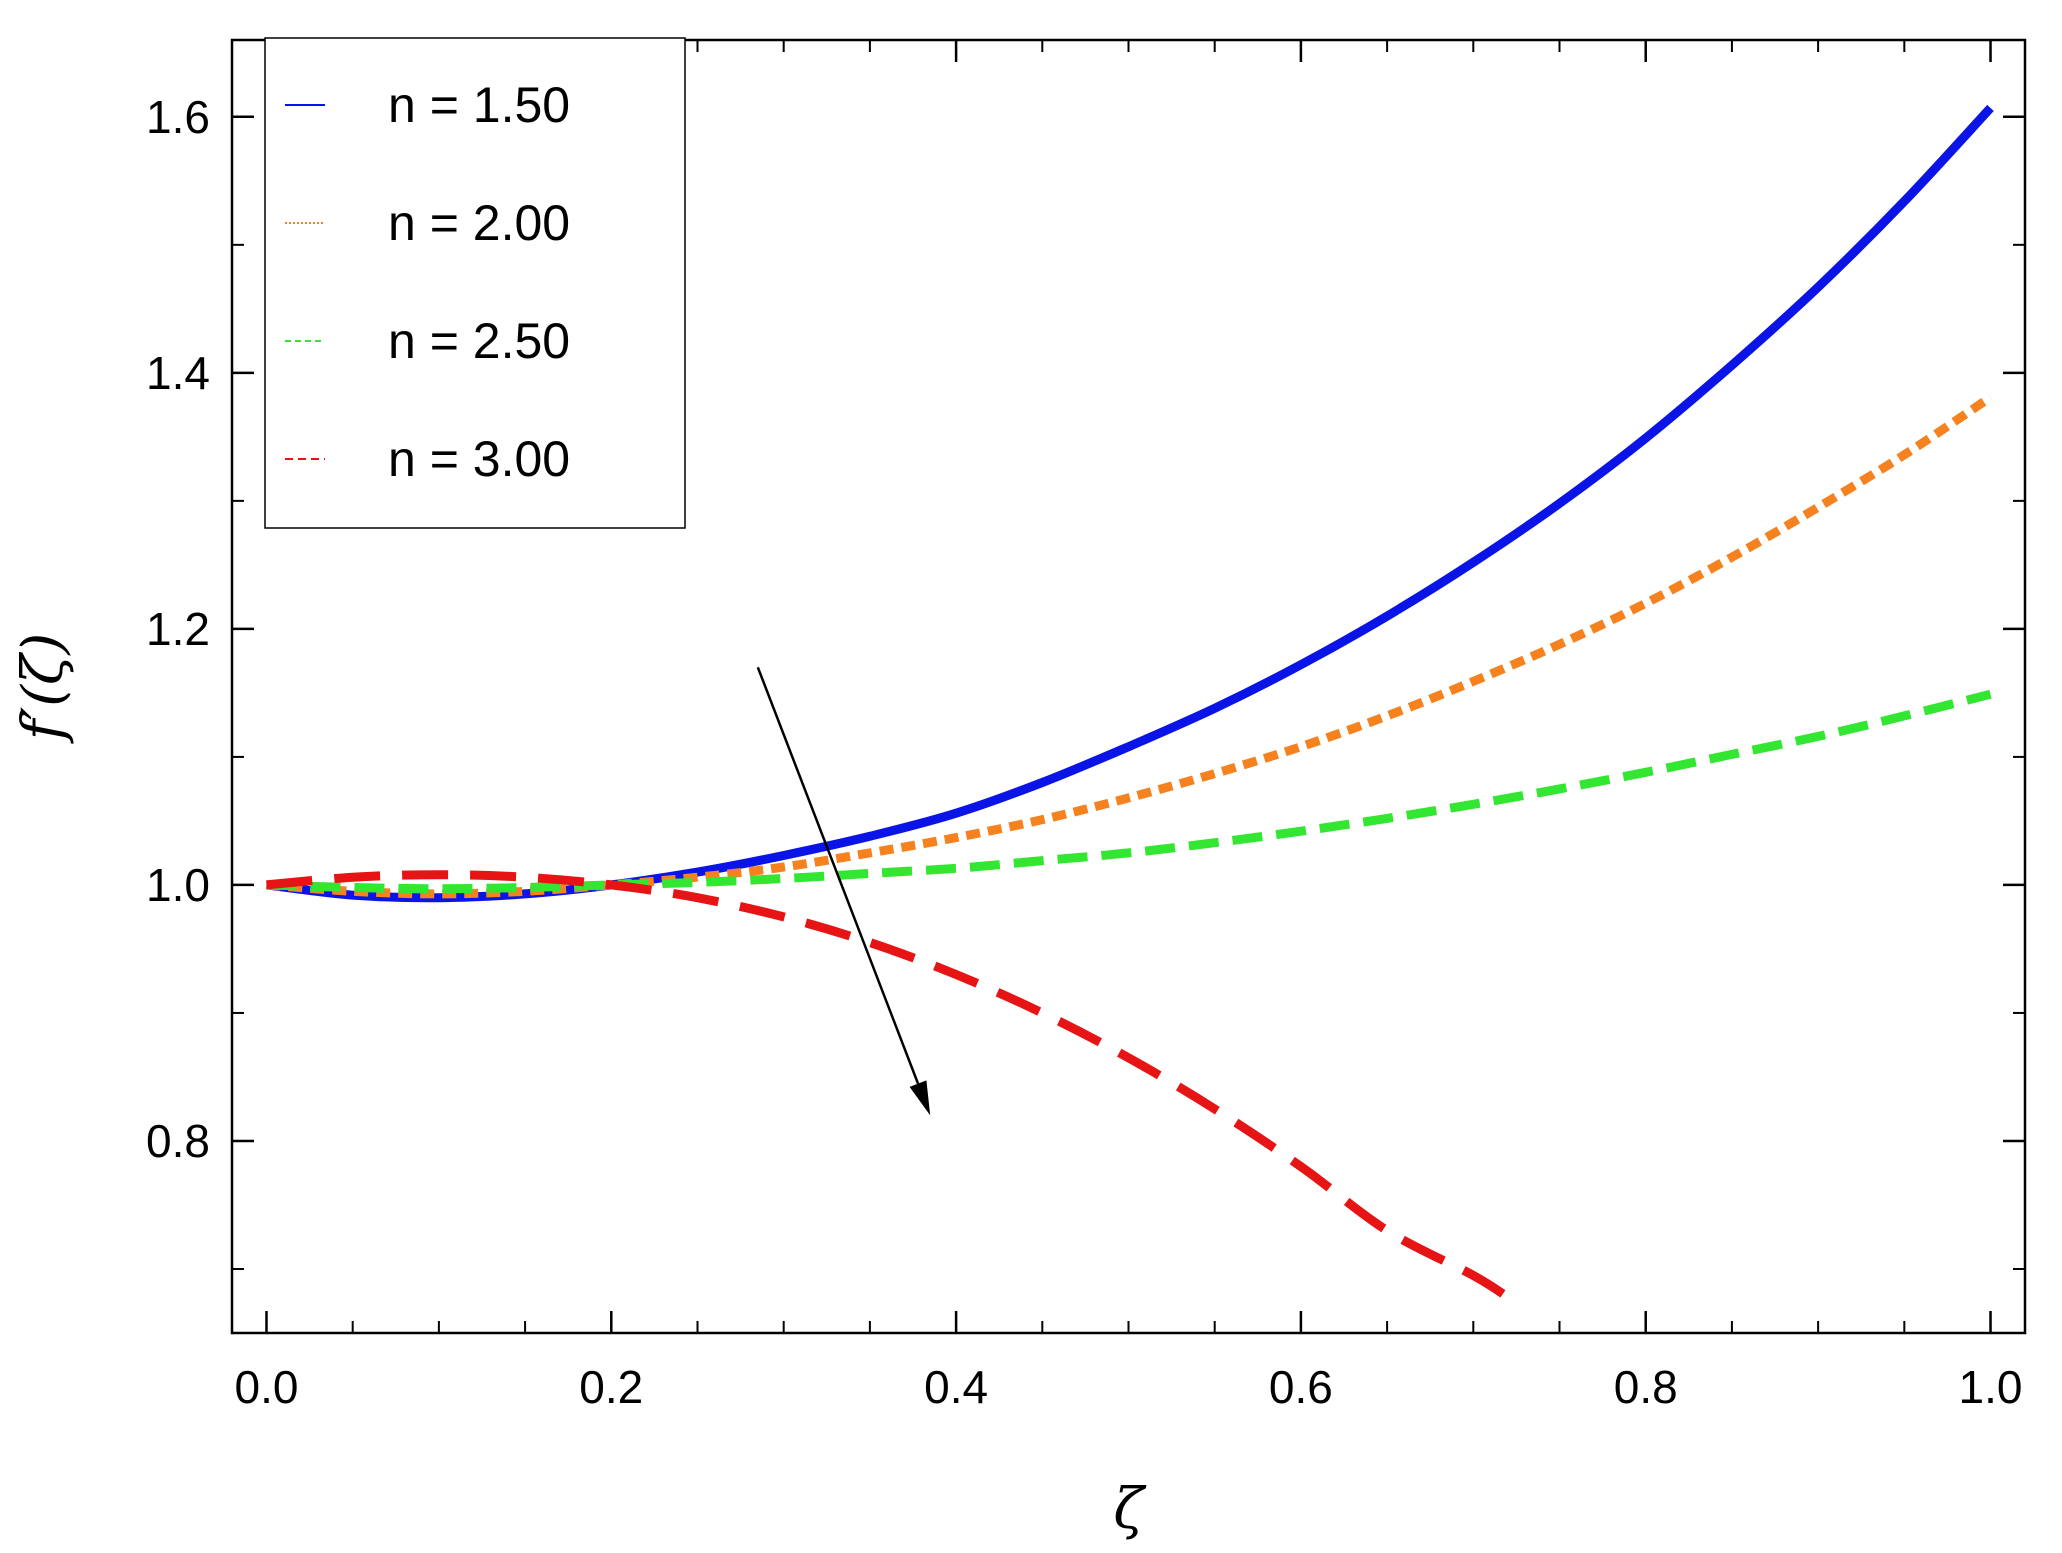 This screenshot has width=2062, height=1553. What do you see at coordinates (178, 117) in the screenshot?
I see `y-tick-label: 1.6` at bounding box center [178, 117].